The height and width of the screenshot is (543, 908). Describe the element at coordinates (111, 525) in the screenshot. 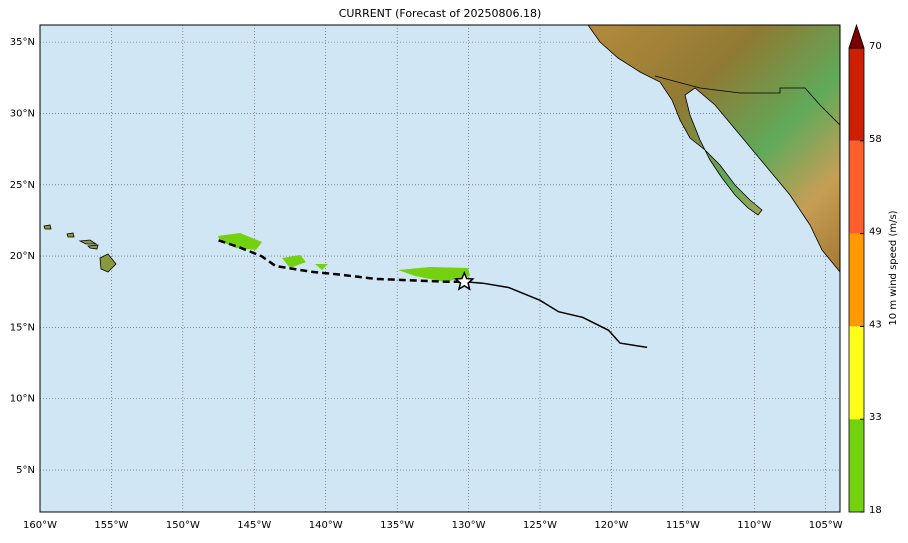

I see `x-tick-label: 155°W` at that location.